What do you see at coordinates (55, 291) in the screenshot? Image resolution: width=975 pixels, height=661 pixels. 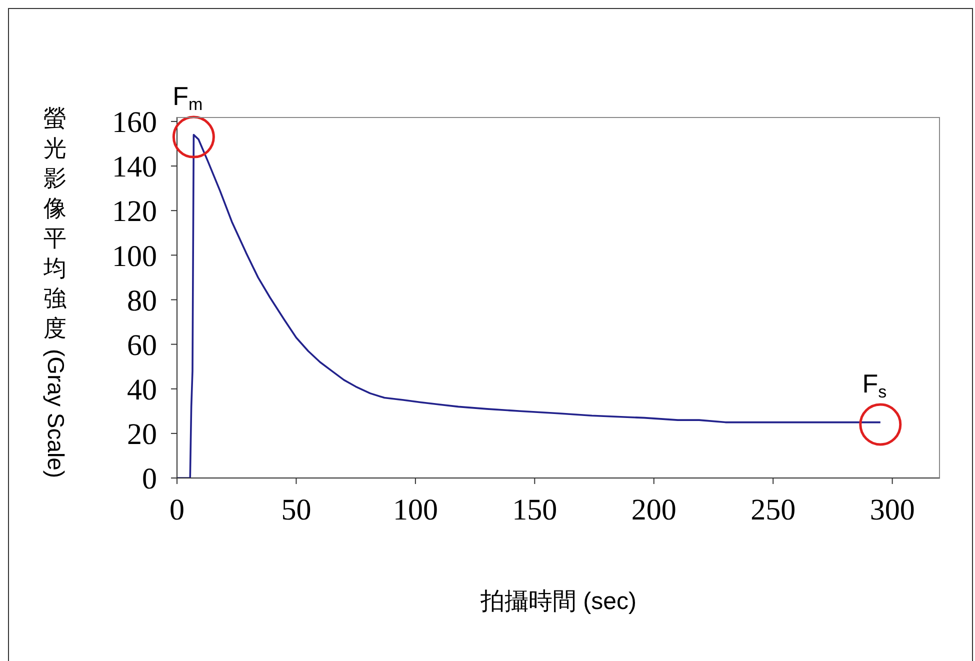 I see `text: 螢光影像平均強度 (Gray Scale)` at bounding box center [55, 291].